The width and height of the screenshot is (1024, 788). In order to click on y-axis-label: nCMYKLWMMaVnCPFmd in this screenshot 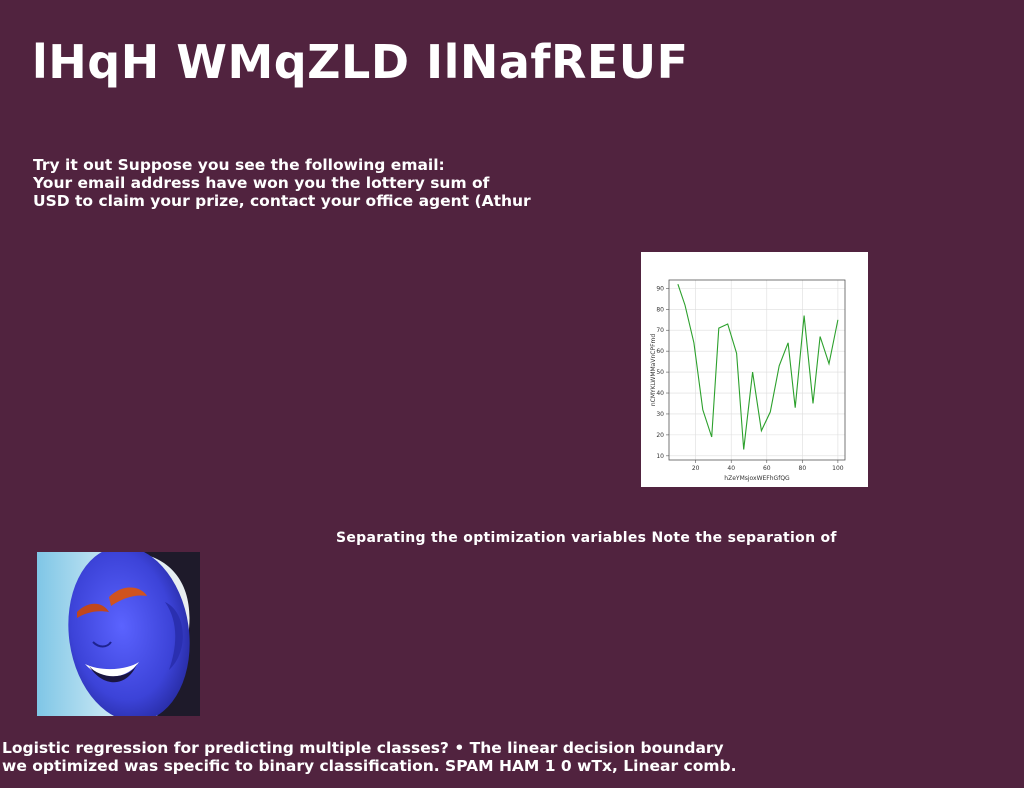, I will do `click(653, 370)`.